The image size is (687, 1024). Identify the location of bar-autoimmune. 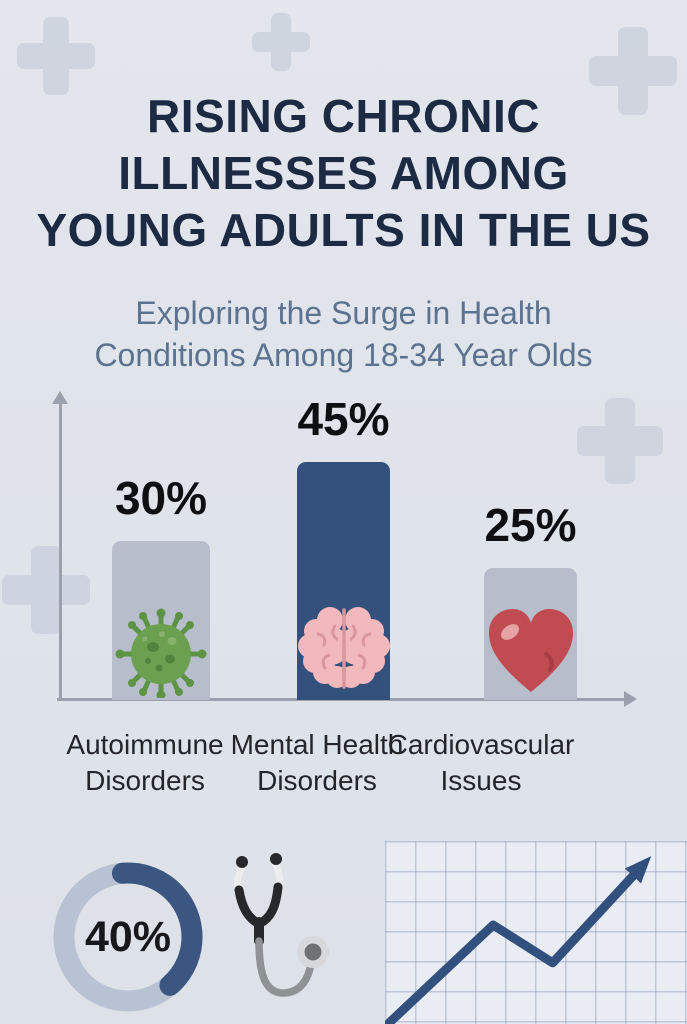
(161, 620).